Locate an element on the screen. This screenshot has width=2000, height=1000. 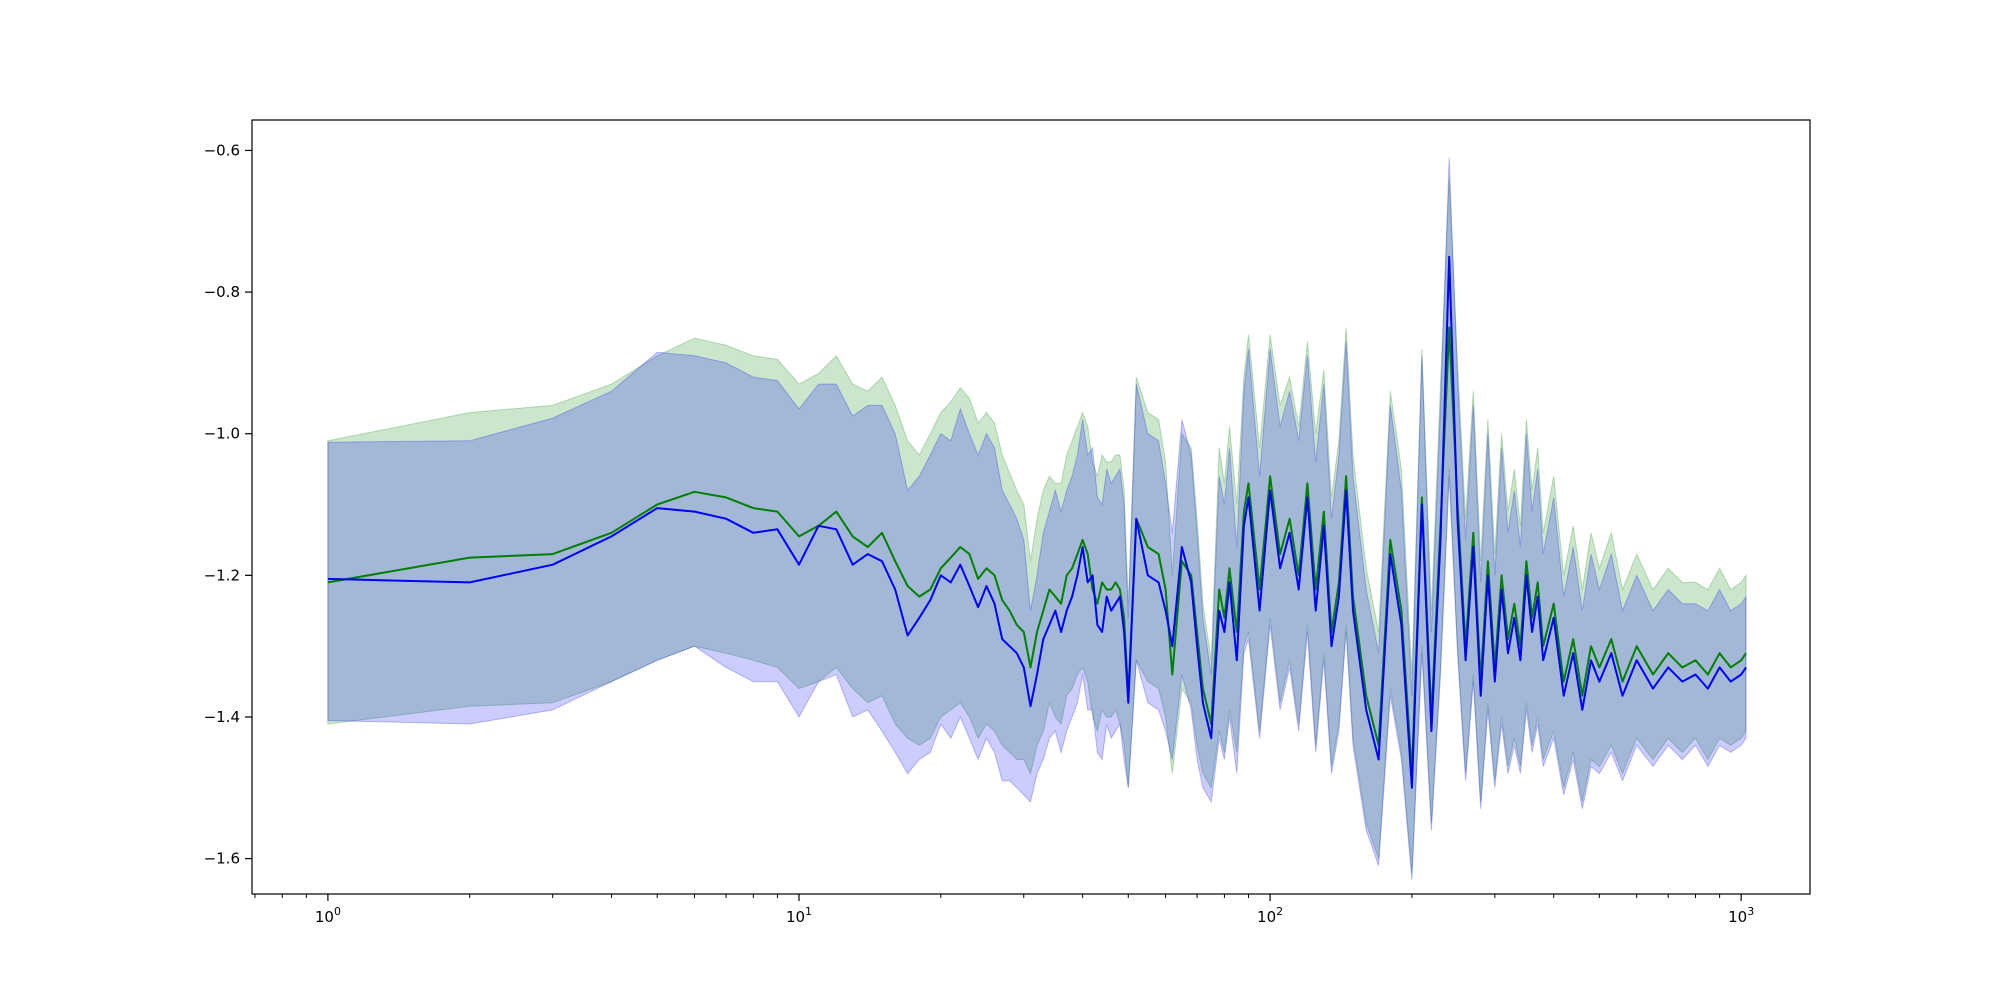
y-tick-label: −1.2 is located at coordinates (222, 575).